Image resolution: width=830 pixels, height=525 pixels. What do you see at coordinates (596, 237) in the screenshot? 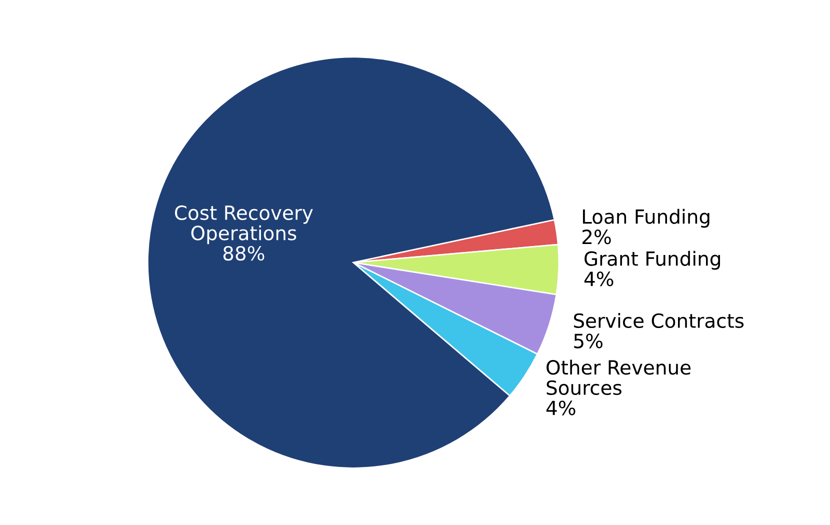
I see `data-label: 2%` at bounding box center [596, 237].